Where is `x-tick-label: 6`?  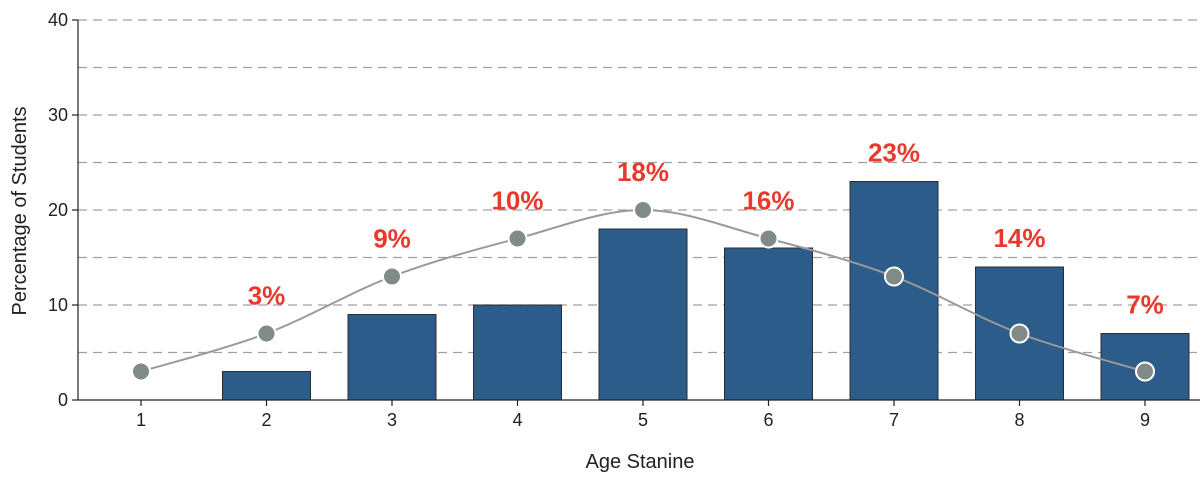
x-tick-label: 6 is located at coordinates (768, 420).